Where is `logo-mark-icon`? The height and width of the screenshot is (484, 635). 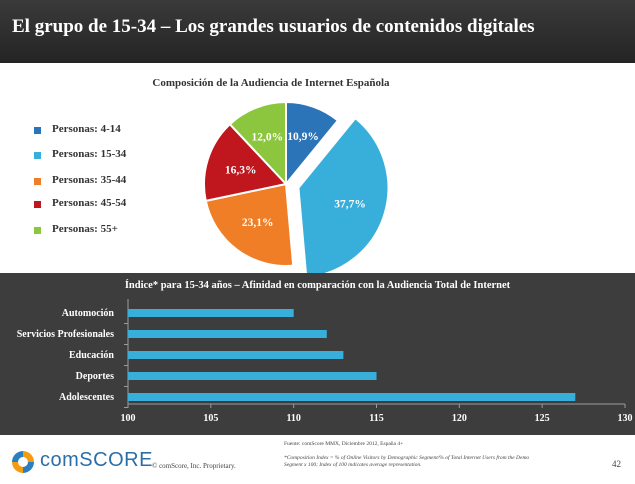 logo-mark-icon is located at coordinates (23, 462).